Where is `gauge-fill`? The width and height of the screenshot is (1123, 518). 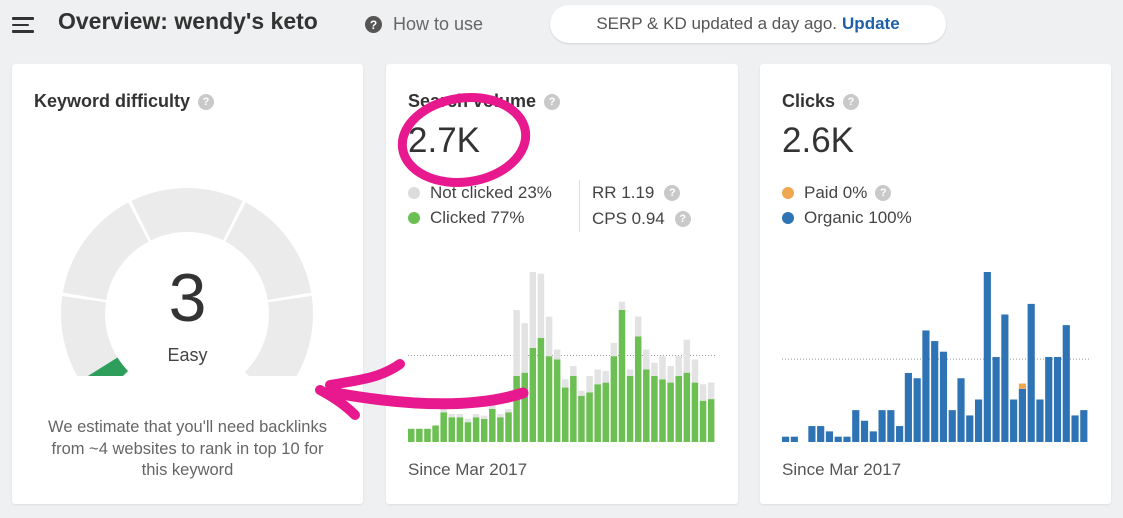
gauge-fill is located at coordinates (108, 366).